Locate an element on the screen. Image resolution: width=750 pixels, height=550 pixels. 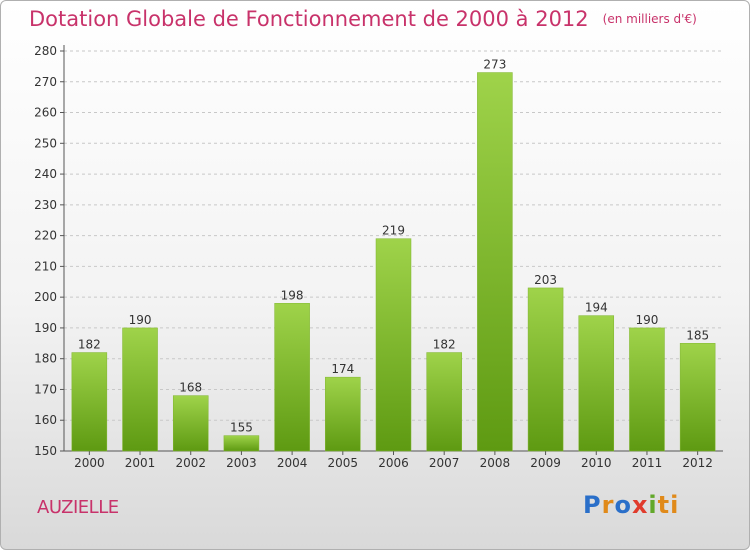
y-tick-label: 190 is located at coordinates (45, 328).